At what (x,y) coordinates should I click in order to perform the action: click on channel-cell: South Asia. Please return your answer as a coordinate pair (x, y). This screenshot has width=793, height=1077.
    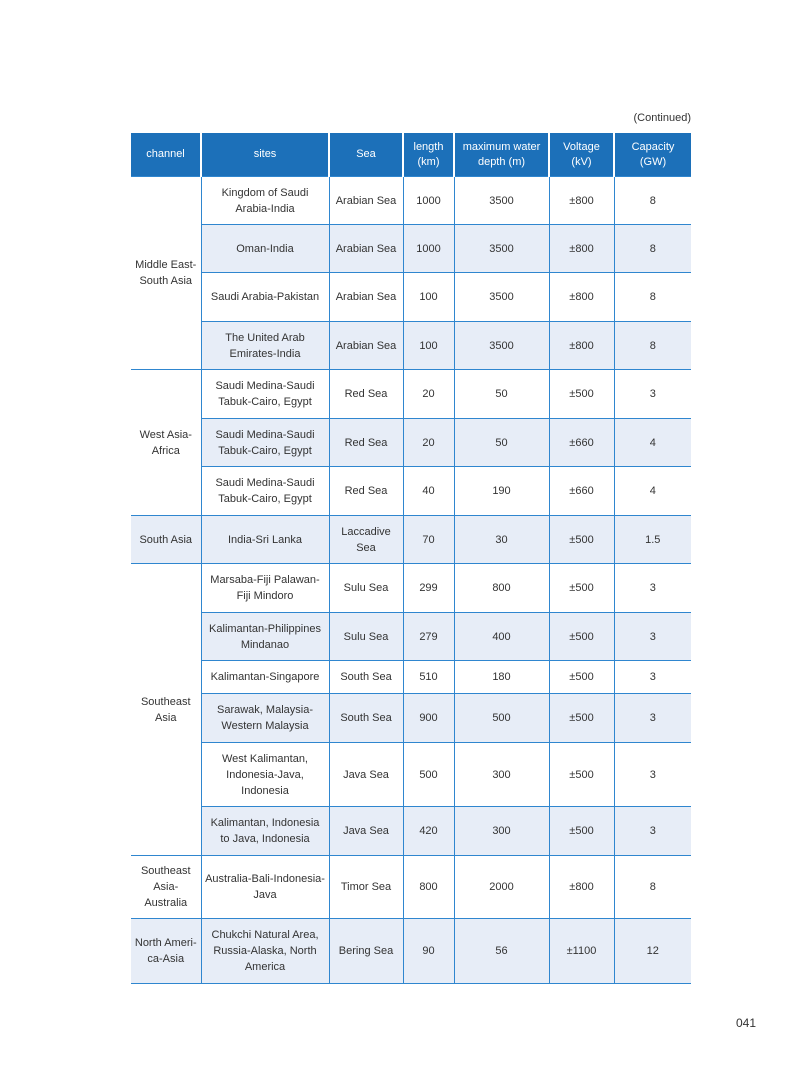
    Looking at the image, I should click on (166, 539).